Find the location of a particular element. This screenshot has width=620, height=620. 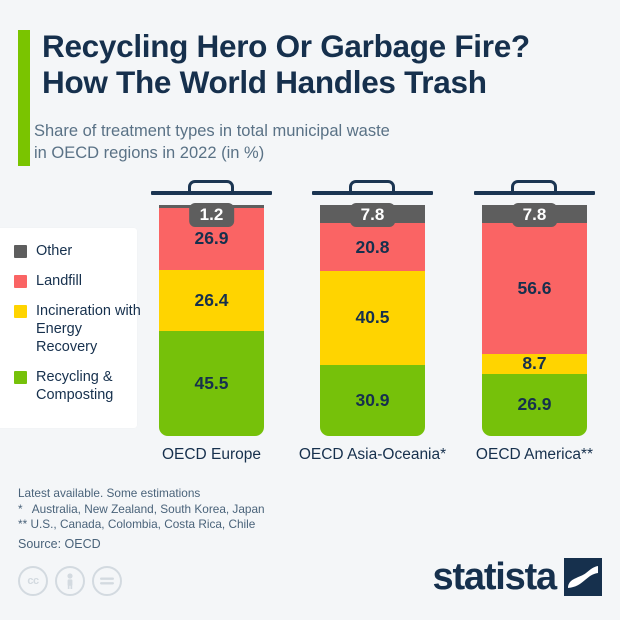

category-label-2: OECD America** is located at coordinates (534, 454).